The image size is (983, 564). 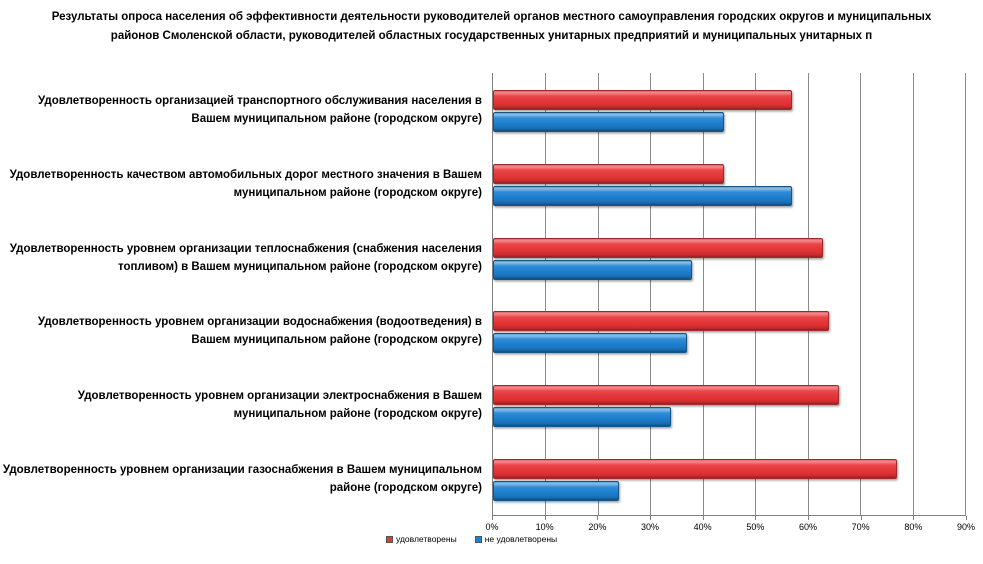 What do you see at coordinates (966, 527) in the screenshot?
I see `x-tick-label: 90%` at bounding box center [966, 527].